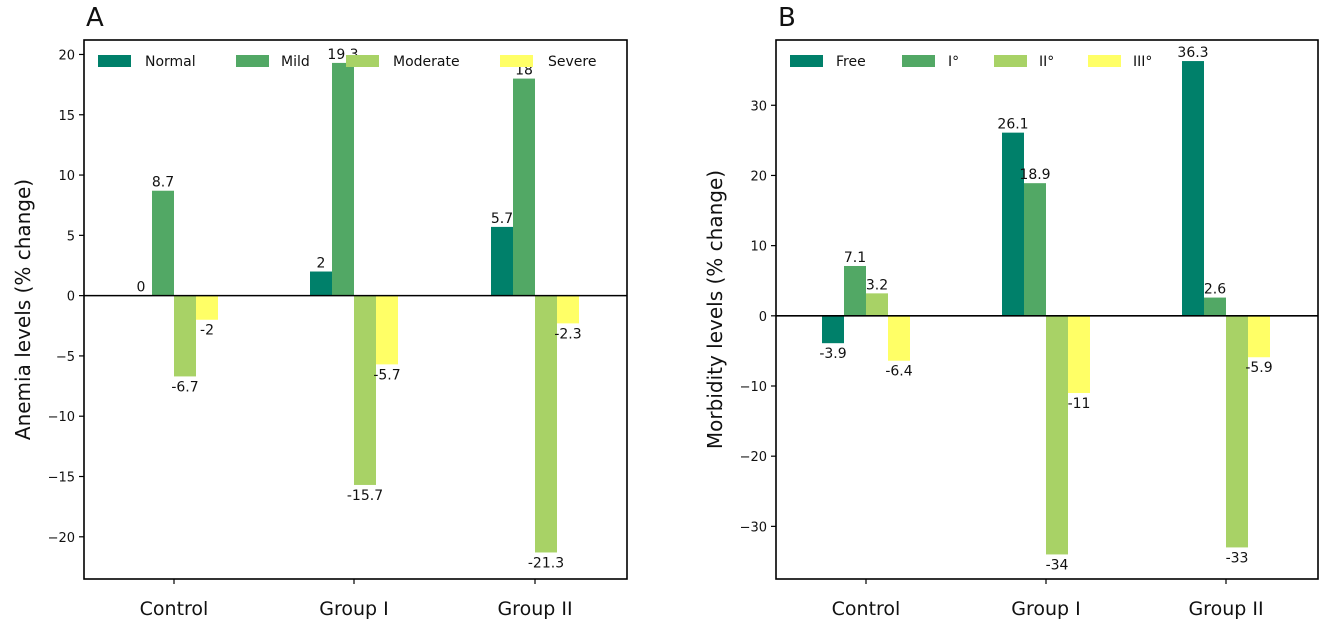 The width and height of the screenshot is (1330, 626). What do you see at coordinates (1057, 565) in the screenshot?
I see `data-label: -34` at bounding box center [1057, 565].